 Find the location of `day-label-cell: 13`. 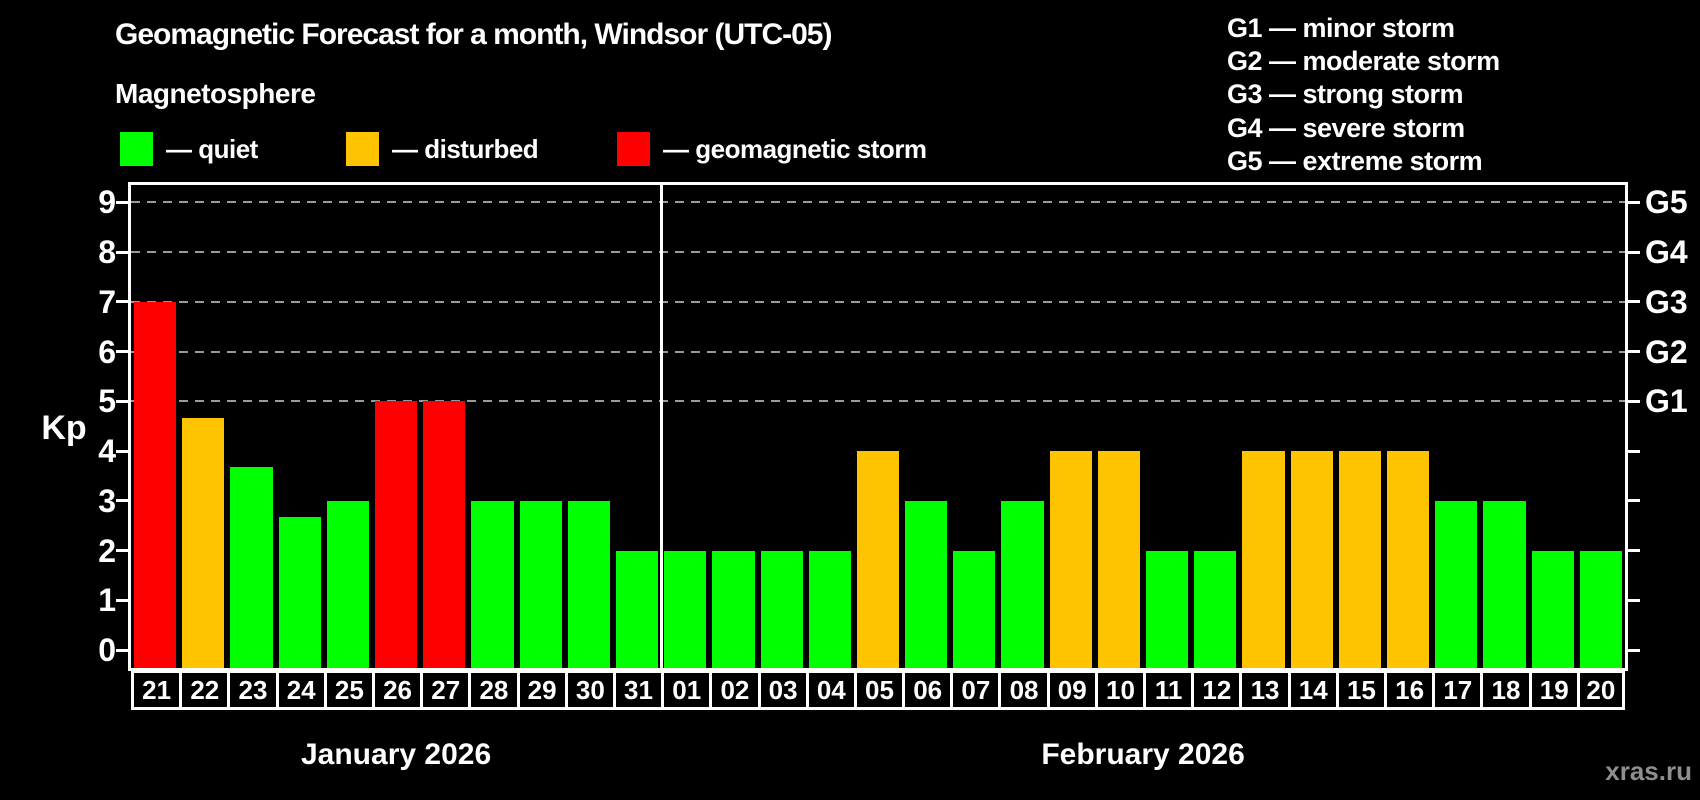

day-label-cell: 13 is located at coordinates (1263, 690).